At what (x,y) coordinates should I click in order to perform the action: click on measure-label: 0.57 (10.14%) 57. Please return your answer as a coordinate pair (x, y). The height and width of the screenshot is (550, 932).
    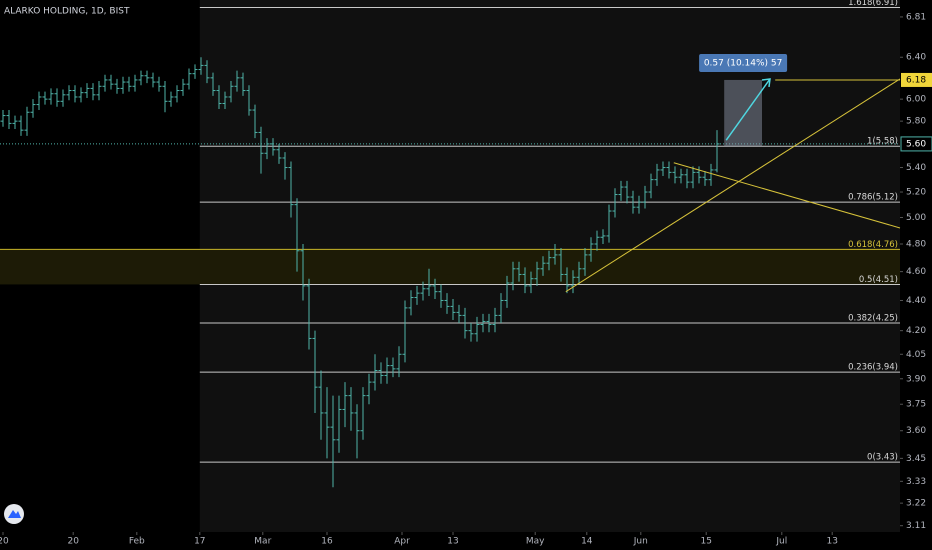
    Looking at the image, I should click on (743, 63).